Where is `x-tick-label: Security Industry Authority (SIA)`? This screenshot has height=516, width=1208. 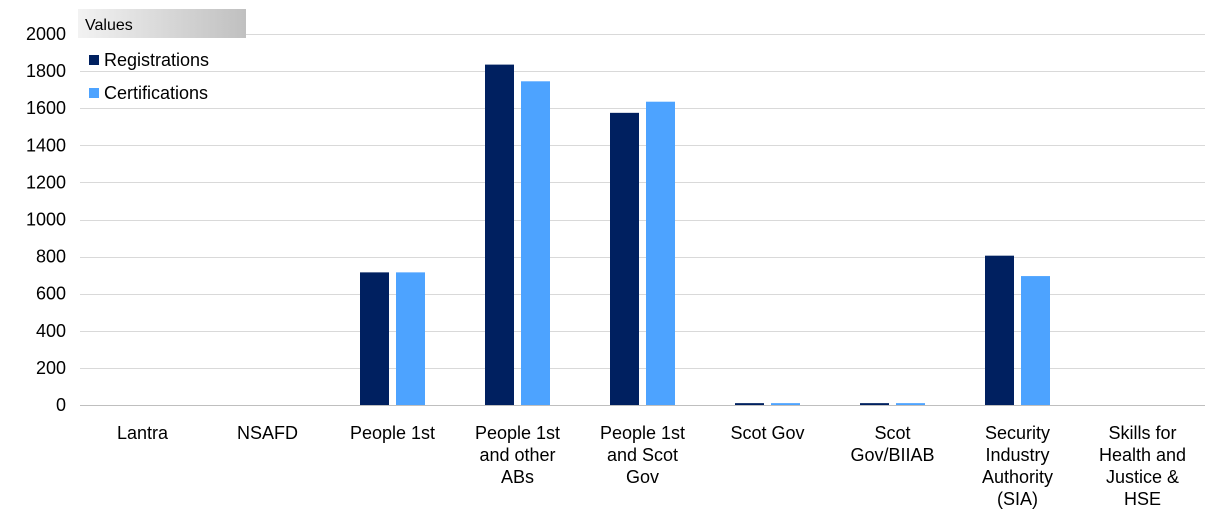
x-tick-label: Security Industry Authority (SIA) is located at coordinates (1017, 466).